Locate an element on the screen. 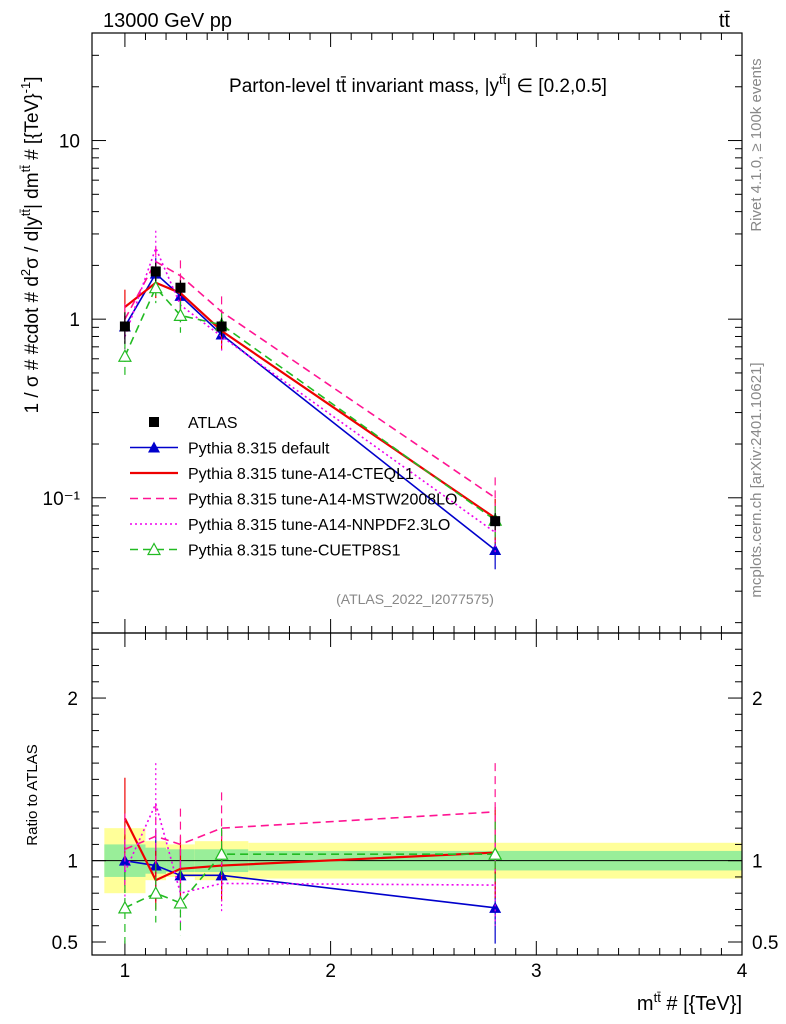 The width and height of the screenshot is (786, 1024). legend-label: Pythia 8.315 default is located at coordinates (259, 449).